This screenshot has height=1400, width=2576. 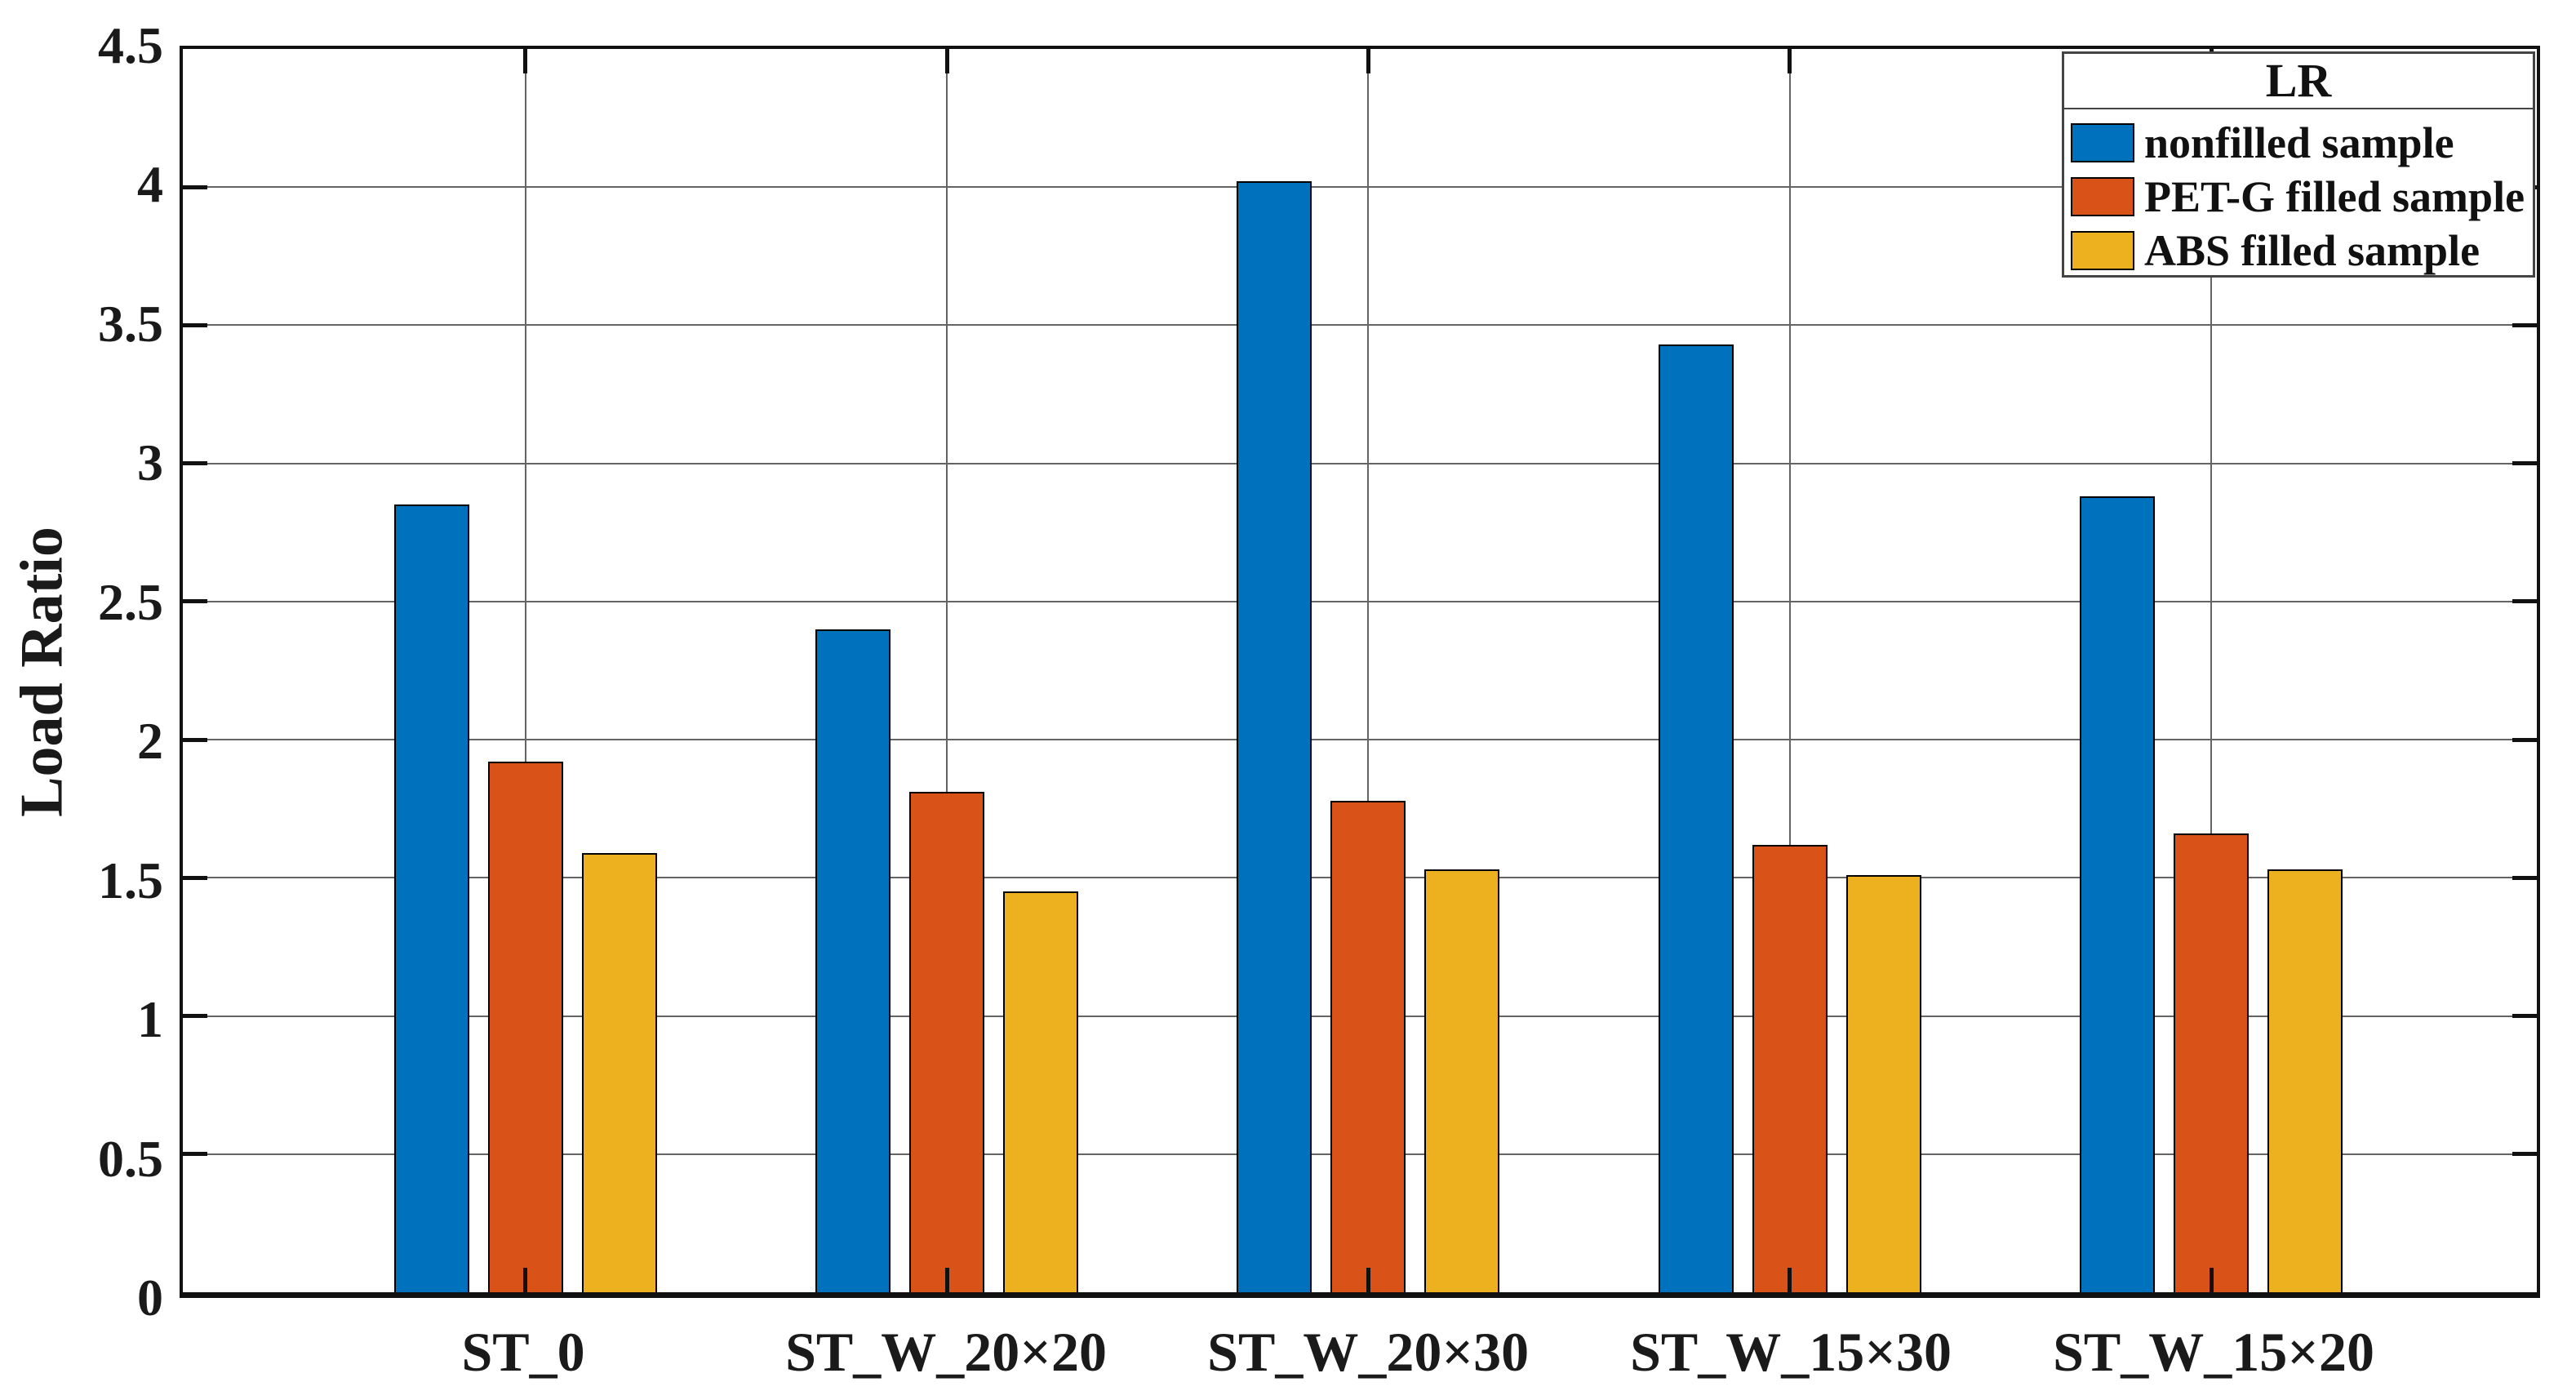 I want to click on y-tick-label: 4.5, so click(x=130, y=45).